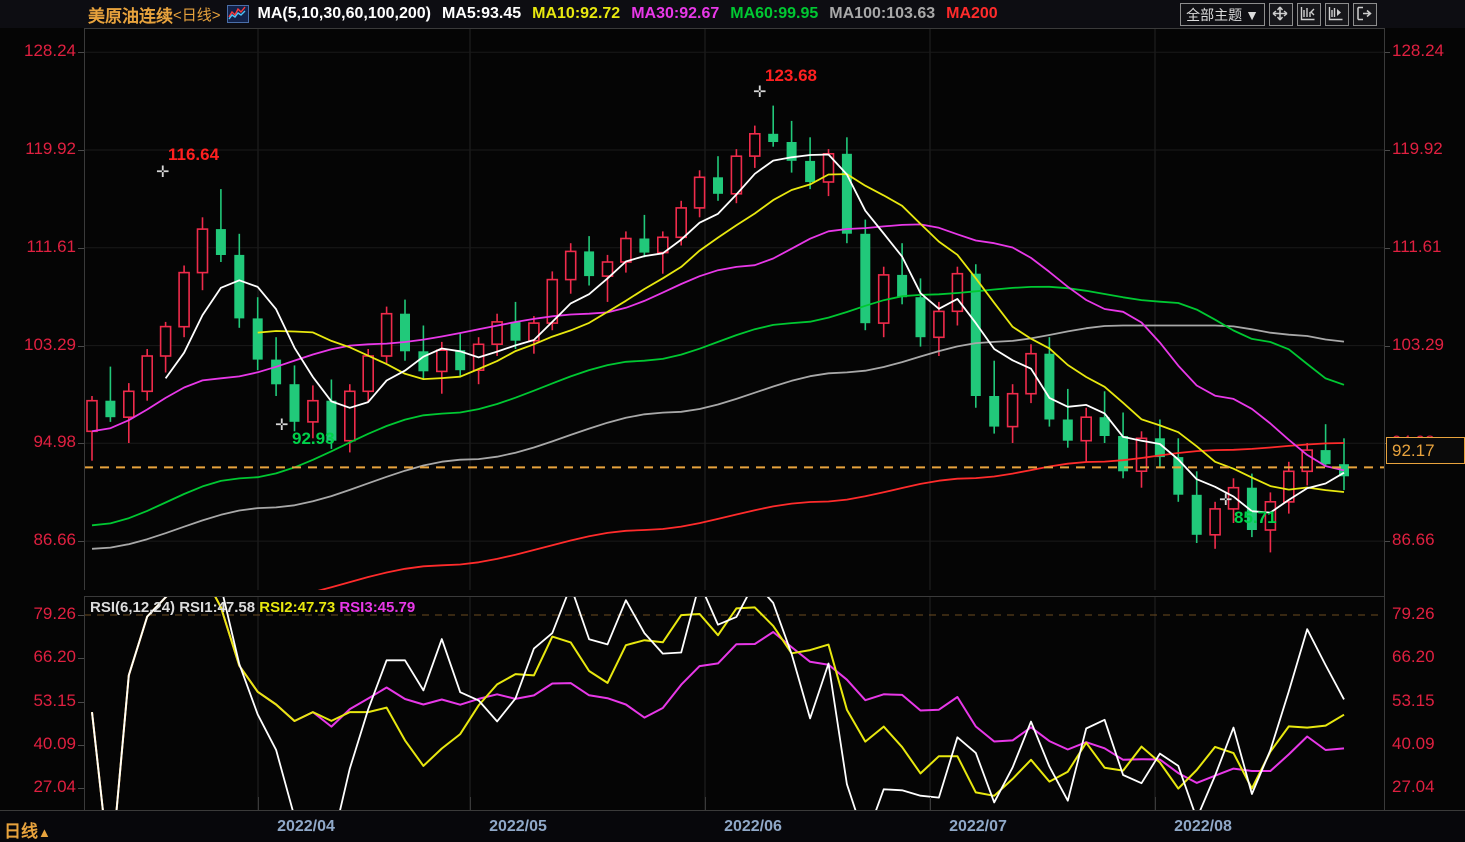  What do you see at coordinates (978, 826) in the screenshot?
I see `time-axis-label: 2022/07` at bounding box center [978, 826].